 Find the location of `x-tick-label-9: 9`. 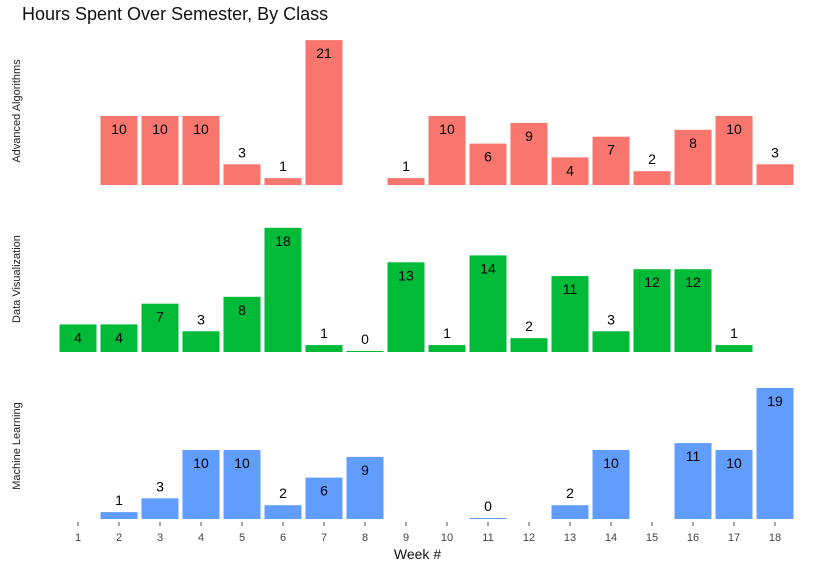

x-tick-label-9: 9 is located at coordinates (406, 538).